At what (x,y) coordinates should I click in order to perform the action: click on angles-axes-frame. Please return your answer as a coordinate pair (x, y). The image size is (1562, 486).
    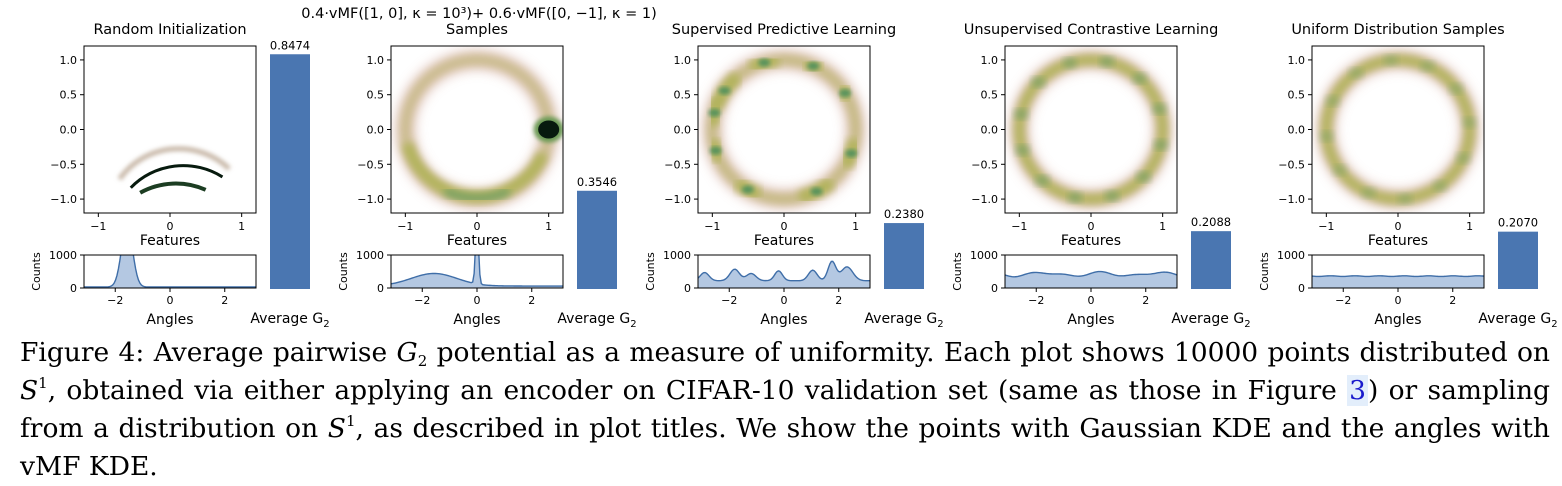
    Looking at the image, I should click on (170, 271).